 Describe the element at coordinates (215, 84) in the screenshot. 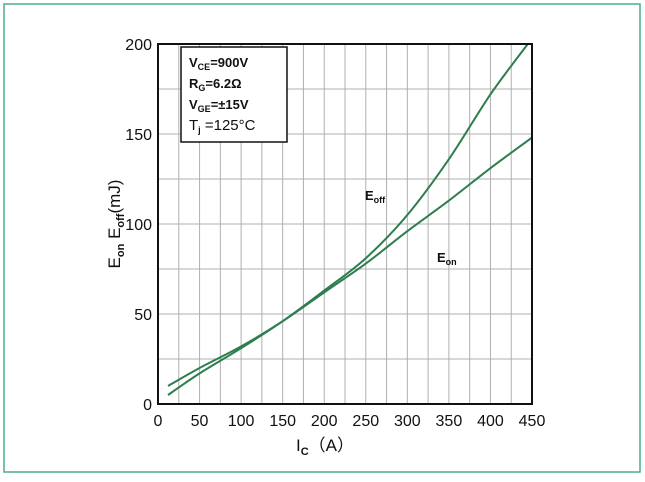

I see `condition-line: RG=6.2Ω` at that location.